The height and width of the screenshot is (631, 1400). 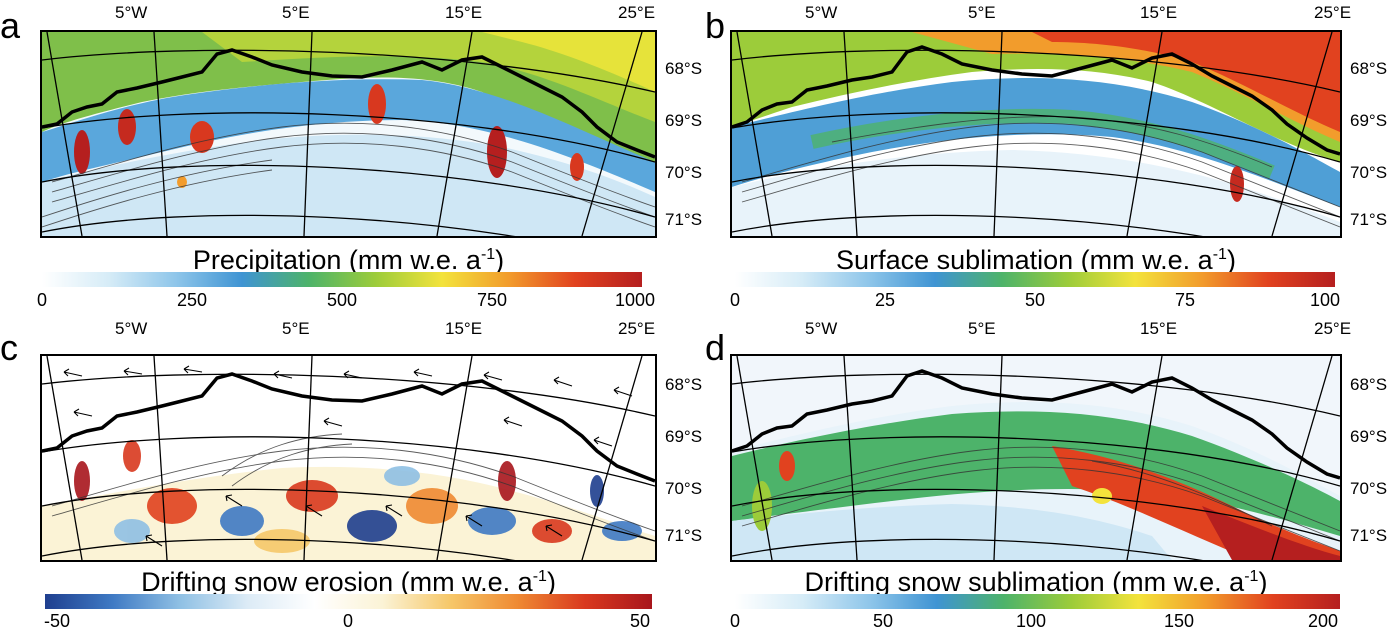 What do you see at coordinates (1024, 582) in the screenshot?
I see `colorbar-title-text: Drifting snow sublimation (mm w.e. a` at bounding box center [1024, 582].